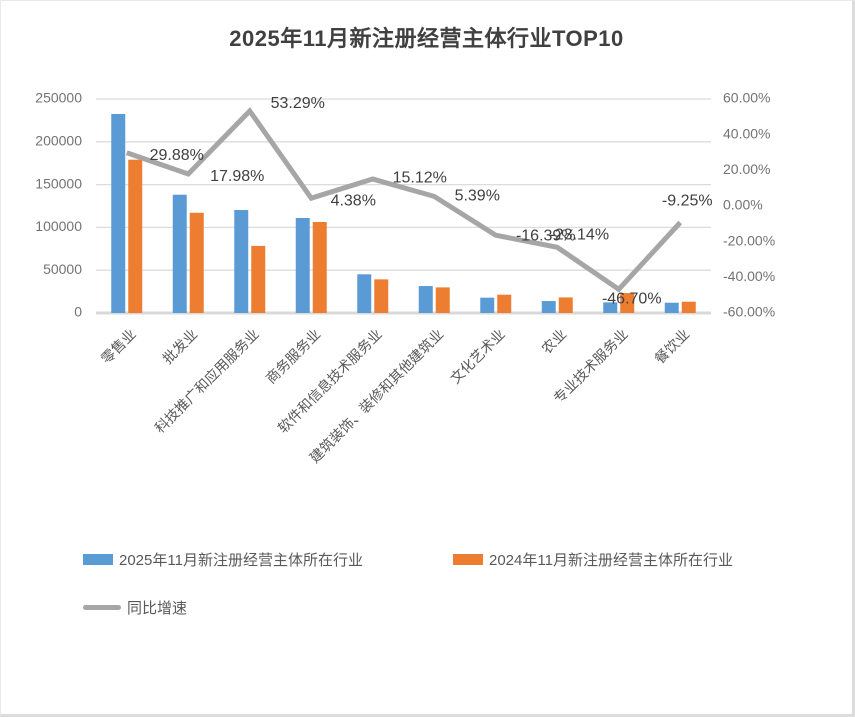 The image size is (855, 717). What do you see at coordinates (293, 356) in the screenshot?
I see `category-label-商务服务业: 商务服务业` at bounding box center [293, 356].